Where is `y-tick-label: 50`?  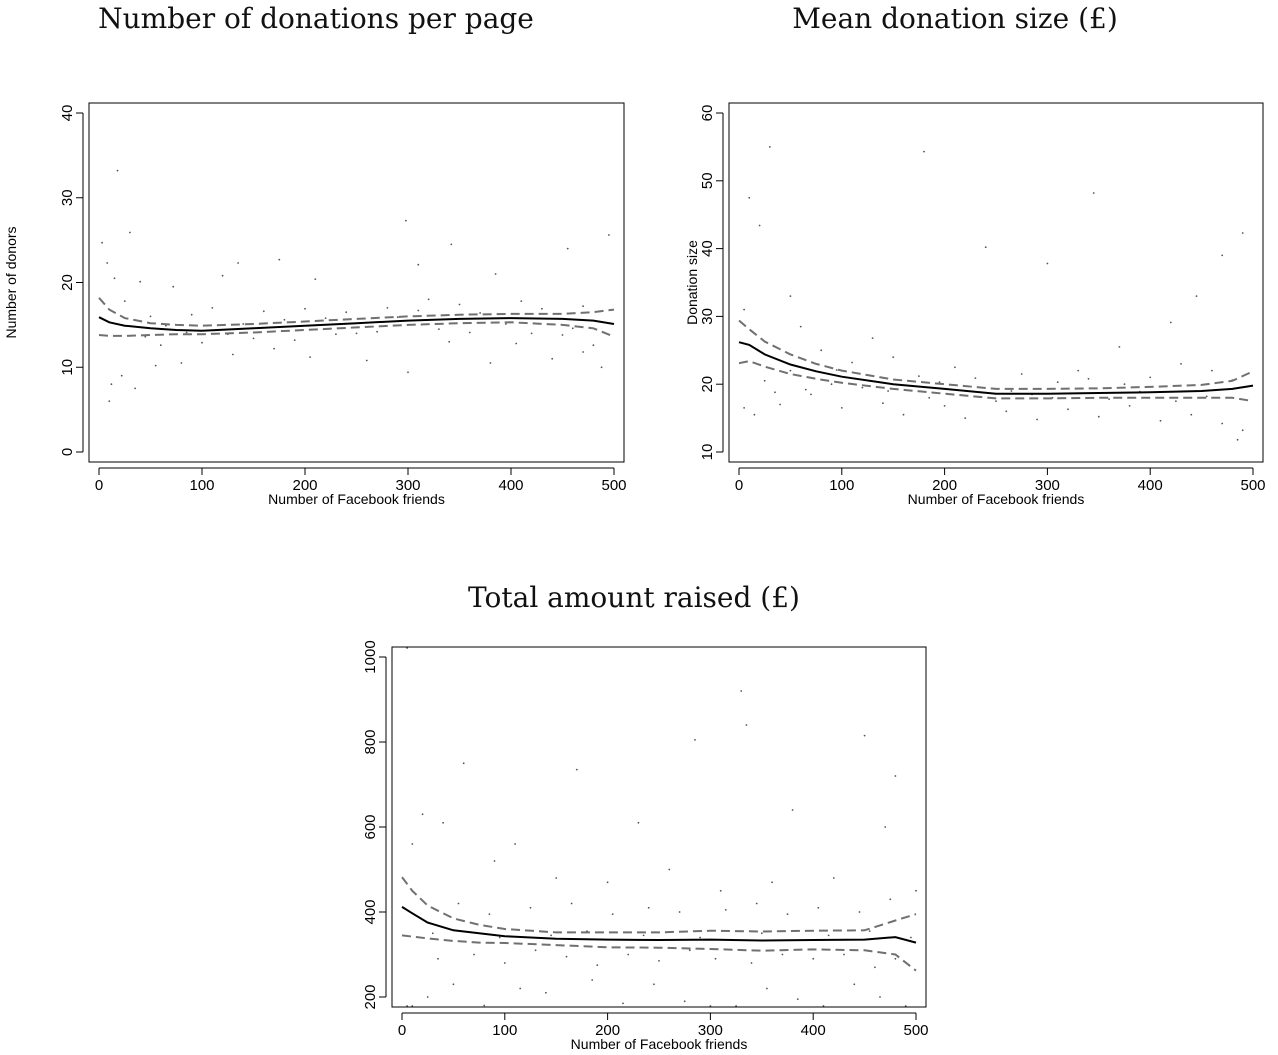
y-tick-label: 50 is located at coordinates (707, 180).